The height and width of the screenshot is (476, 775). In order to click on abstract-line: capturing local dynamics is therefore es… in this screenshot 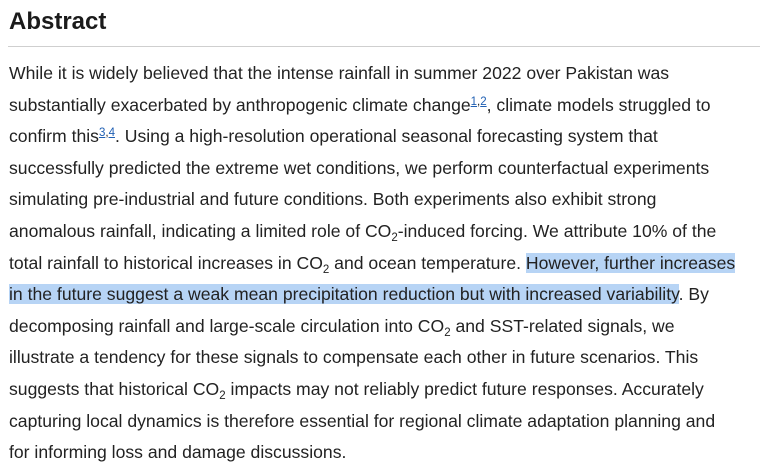, I will do `click(386, 422)`.